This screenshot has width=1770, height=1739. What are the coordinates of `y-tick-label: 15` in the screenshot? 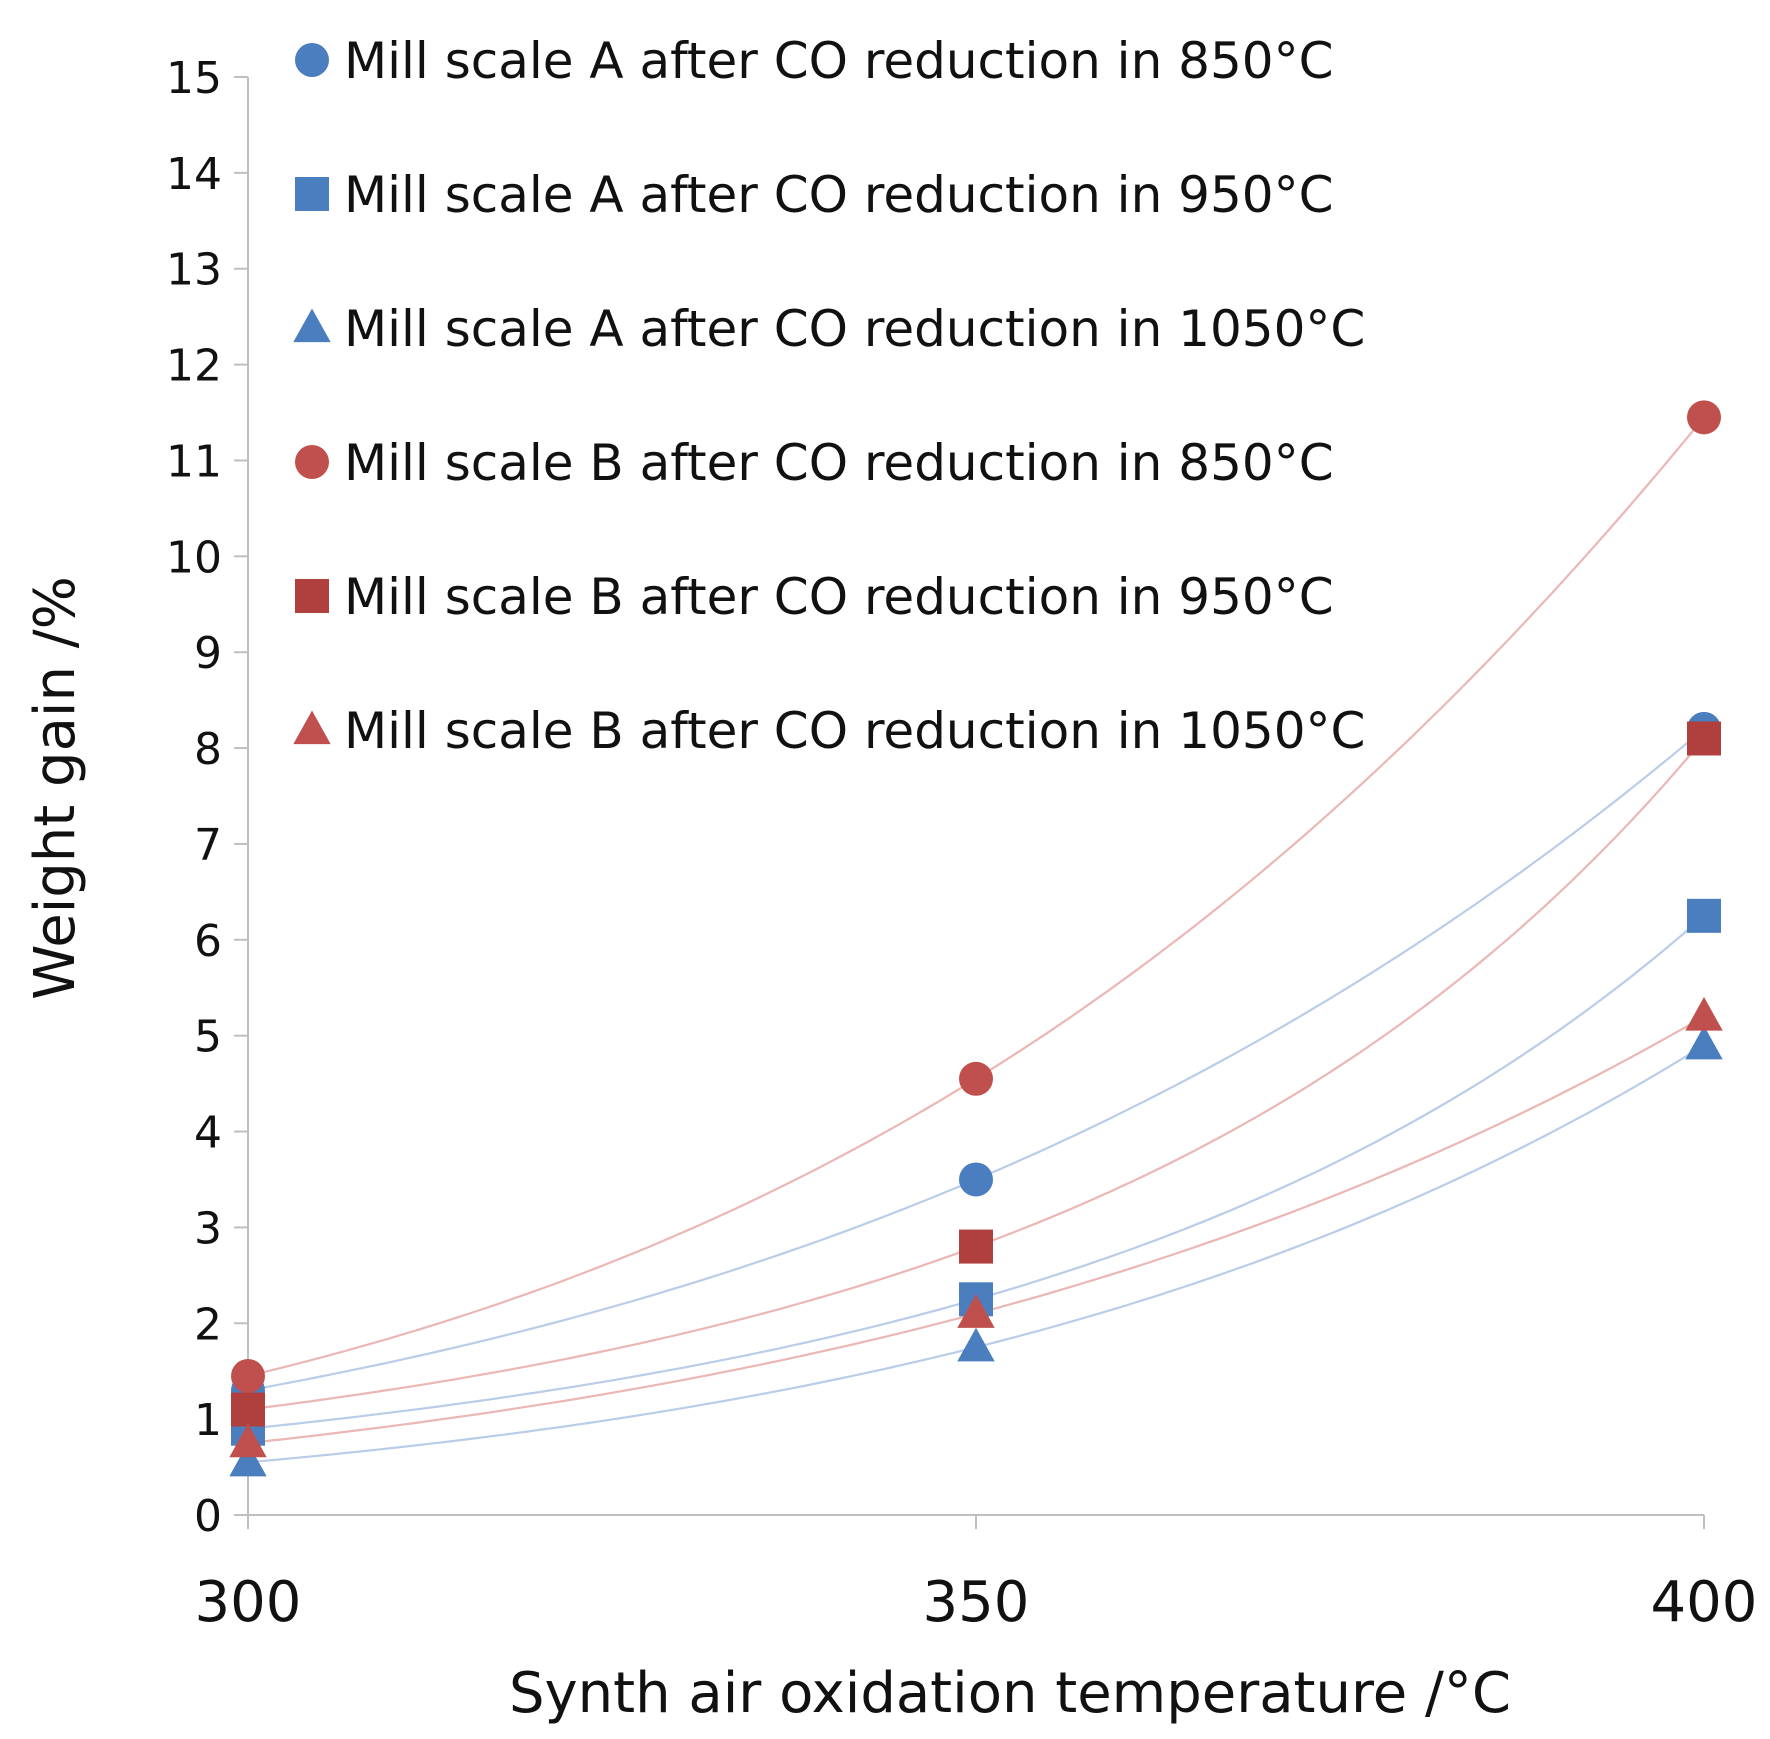 It's located at (194, 78).